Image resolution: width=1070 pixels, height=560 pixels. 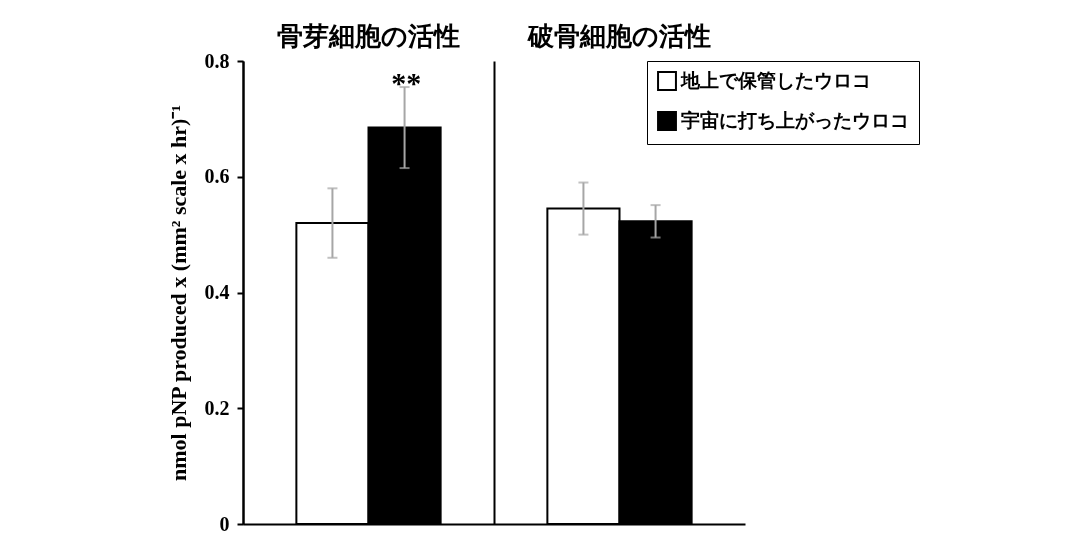 I want to click on y-tick-label: 0.8, so click(x=217, y=60).